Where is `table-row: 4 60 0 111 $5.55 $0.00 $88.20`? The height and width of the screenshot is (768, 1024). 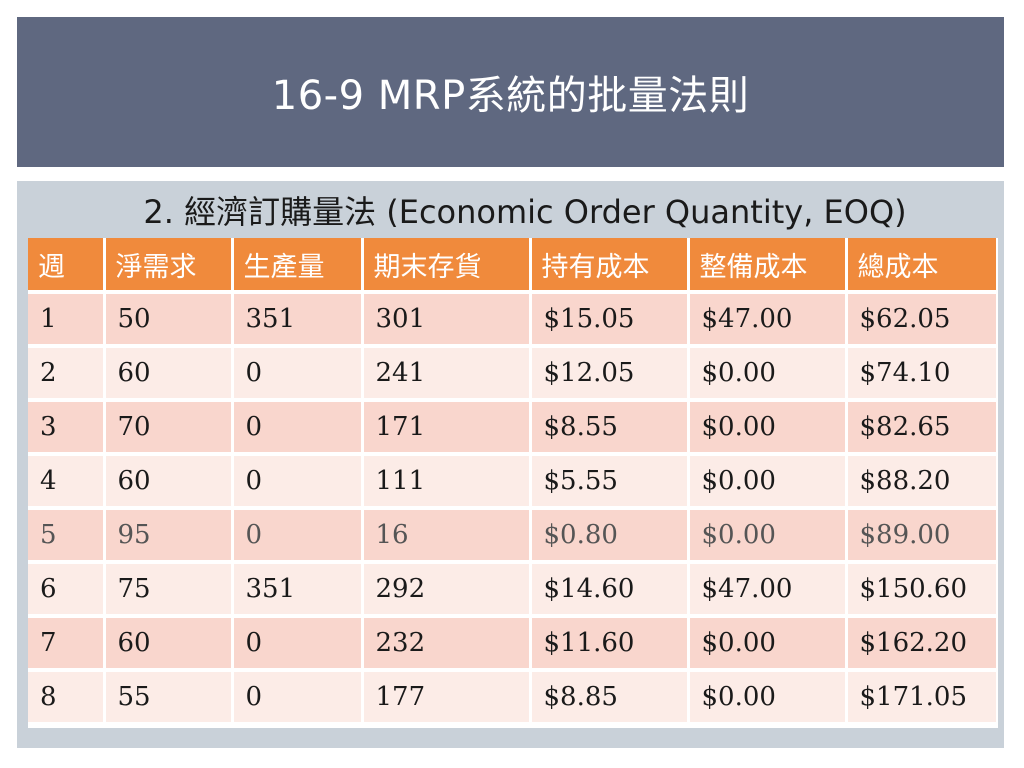
table-row: 4 60 0 111 $5.55 $0.00 $88.20 is located at coordinates (512, 482).